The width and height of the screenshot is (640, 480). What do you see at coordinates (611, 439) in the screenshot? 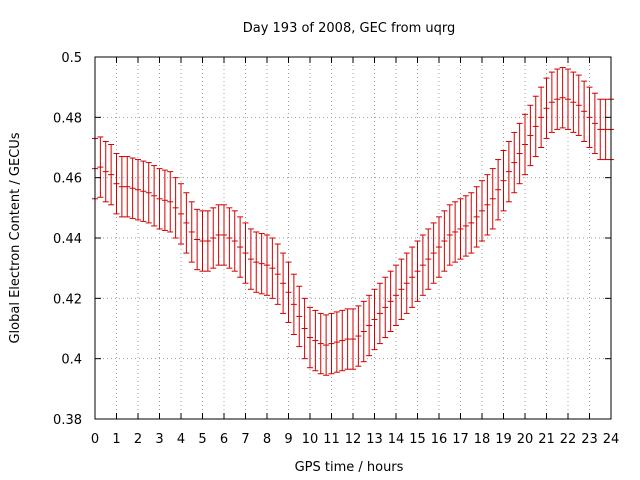
I see `x-tick-label: 24` at bounding box center [611, 439].